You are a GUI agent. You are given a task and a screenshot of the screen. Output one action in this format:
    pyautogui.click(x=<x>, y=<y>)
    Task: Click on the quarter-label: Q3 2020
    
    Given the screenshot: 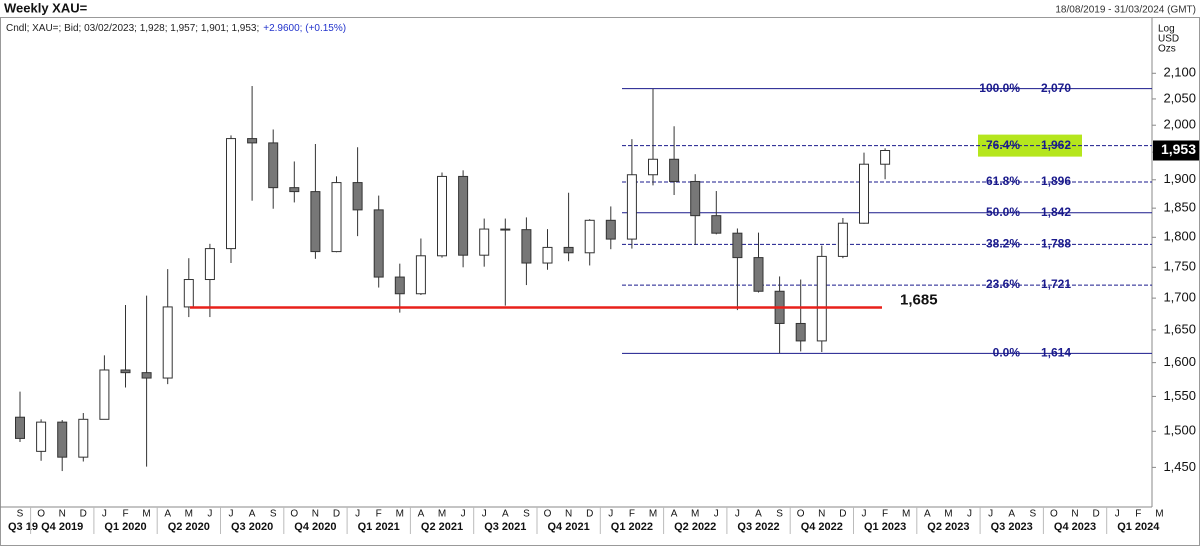 What is the action you would take?
    pyautogui.click(x=252, y=527)
    